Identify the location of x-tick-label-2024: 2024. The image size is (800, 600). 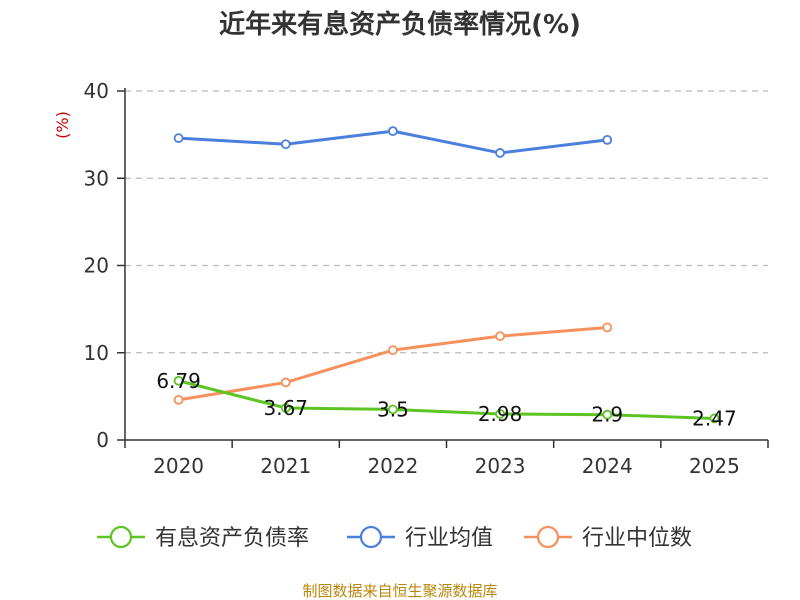
(607, 466).